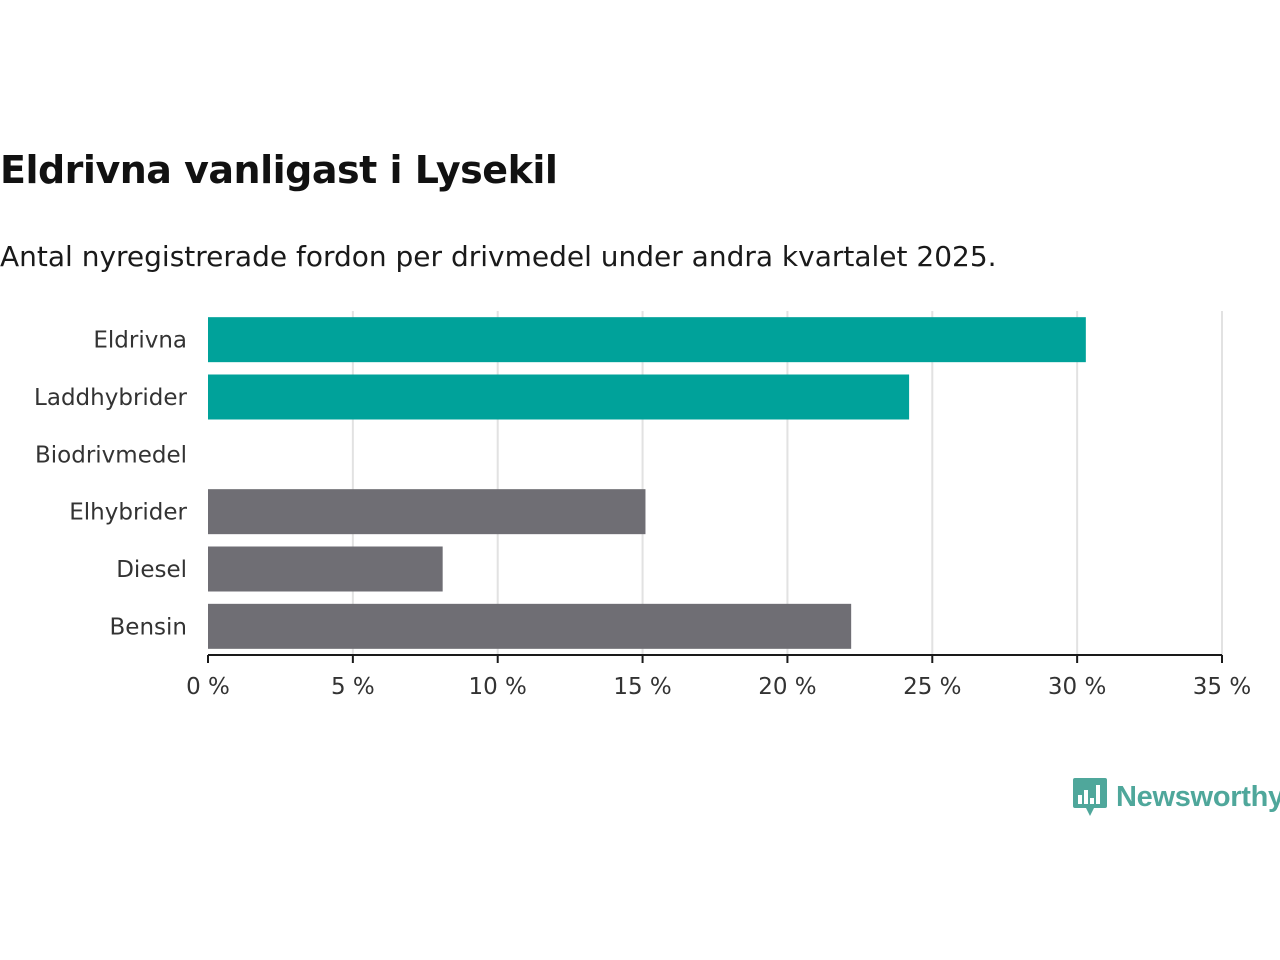 The image size is (1280, 960). I want to click on bar-diesel, so click(325, 569).